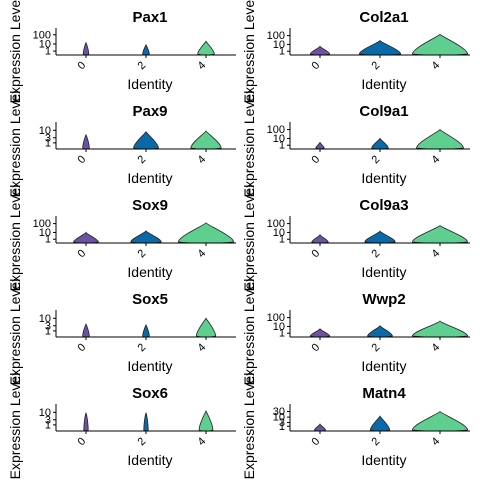  Describe the element at coordinates (149, 111) in the screenshot. I see `chart-title: Pax9` at that location.